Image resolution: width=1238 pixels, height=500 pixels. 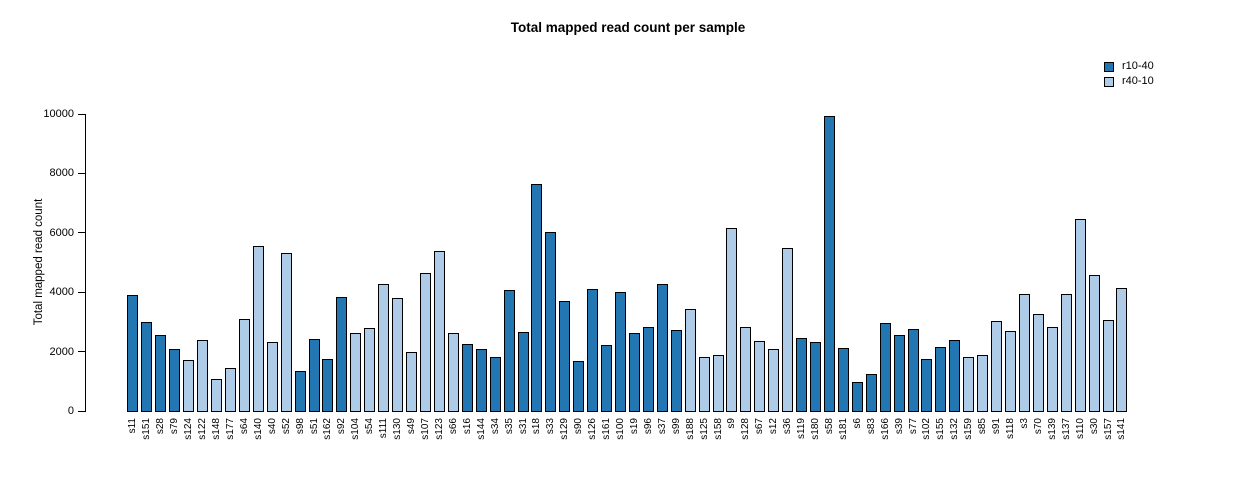 I want to click on bar-s188, so click(x=690, y=360).